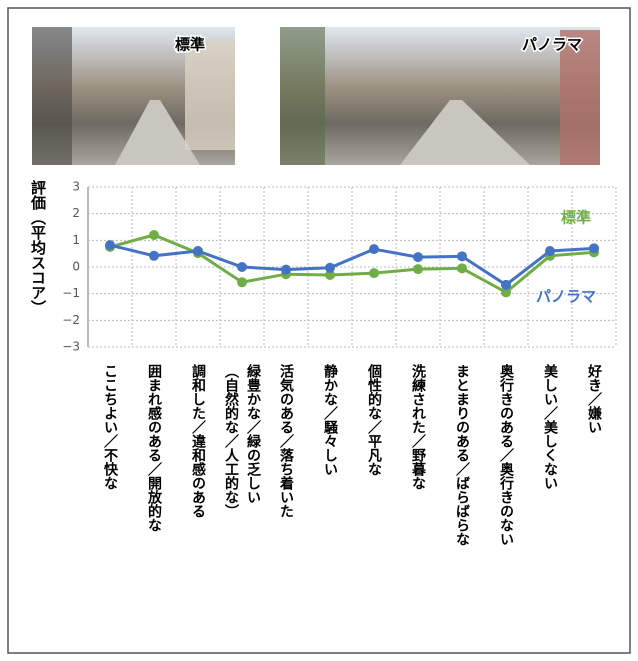 The image size is (638, 661). I want to click on x-tick-label: 美しい／美しくない, so click(550, 427).